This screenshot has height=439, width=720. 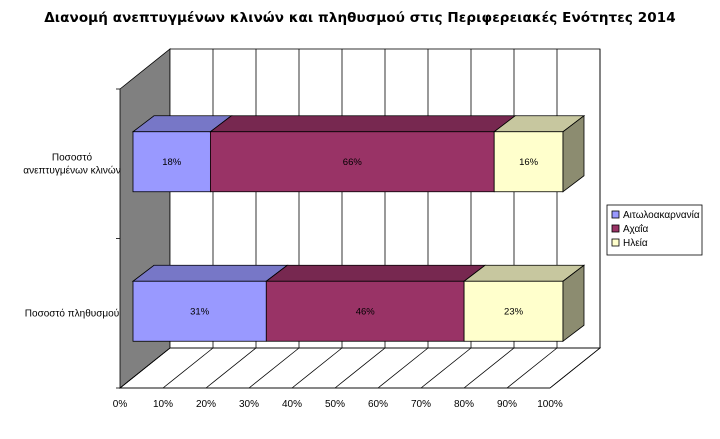 I want to click on data-label: 23%, so click(x=514, y=311).